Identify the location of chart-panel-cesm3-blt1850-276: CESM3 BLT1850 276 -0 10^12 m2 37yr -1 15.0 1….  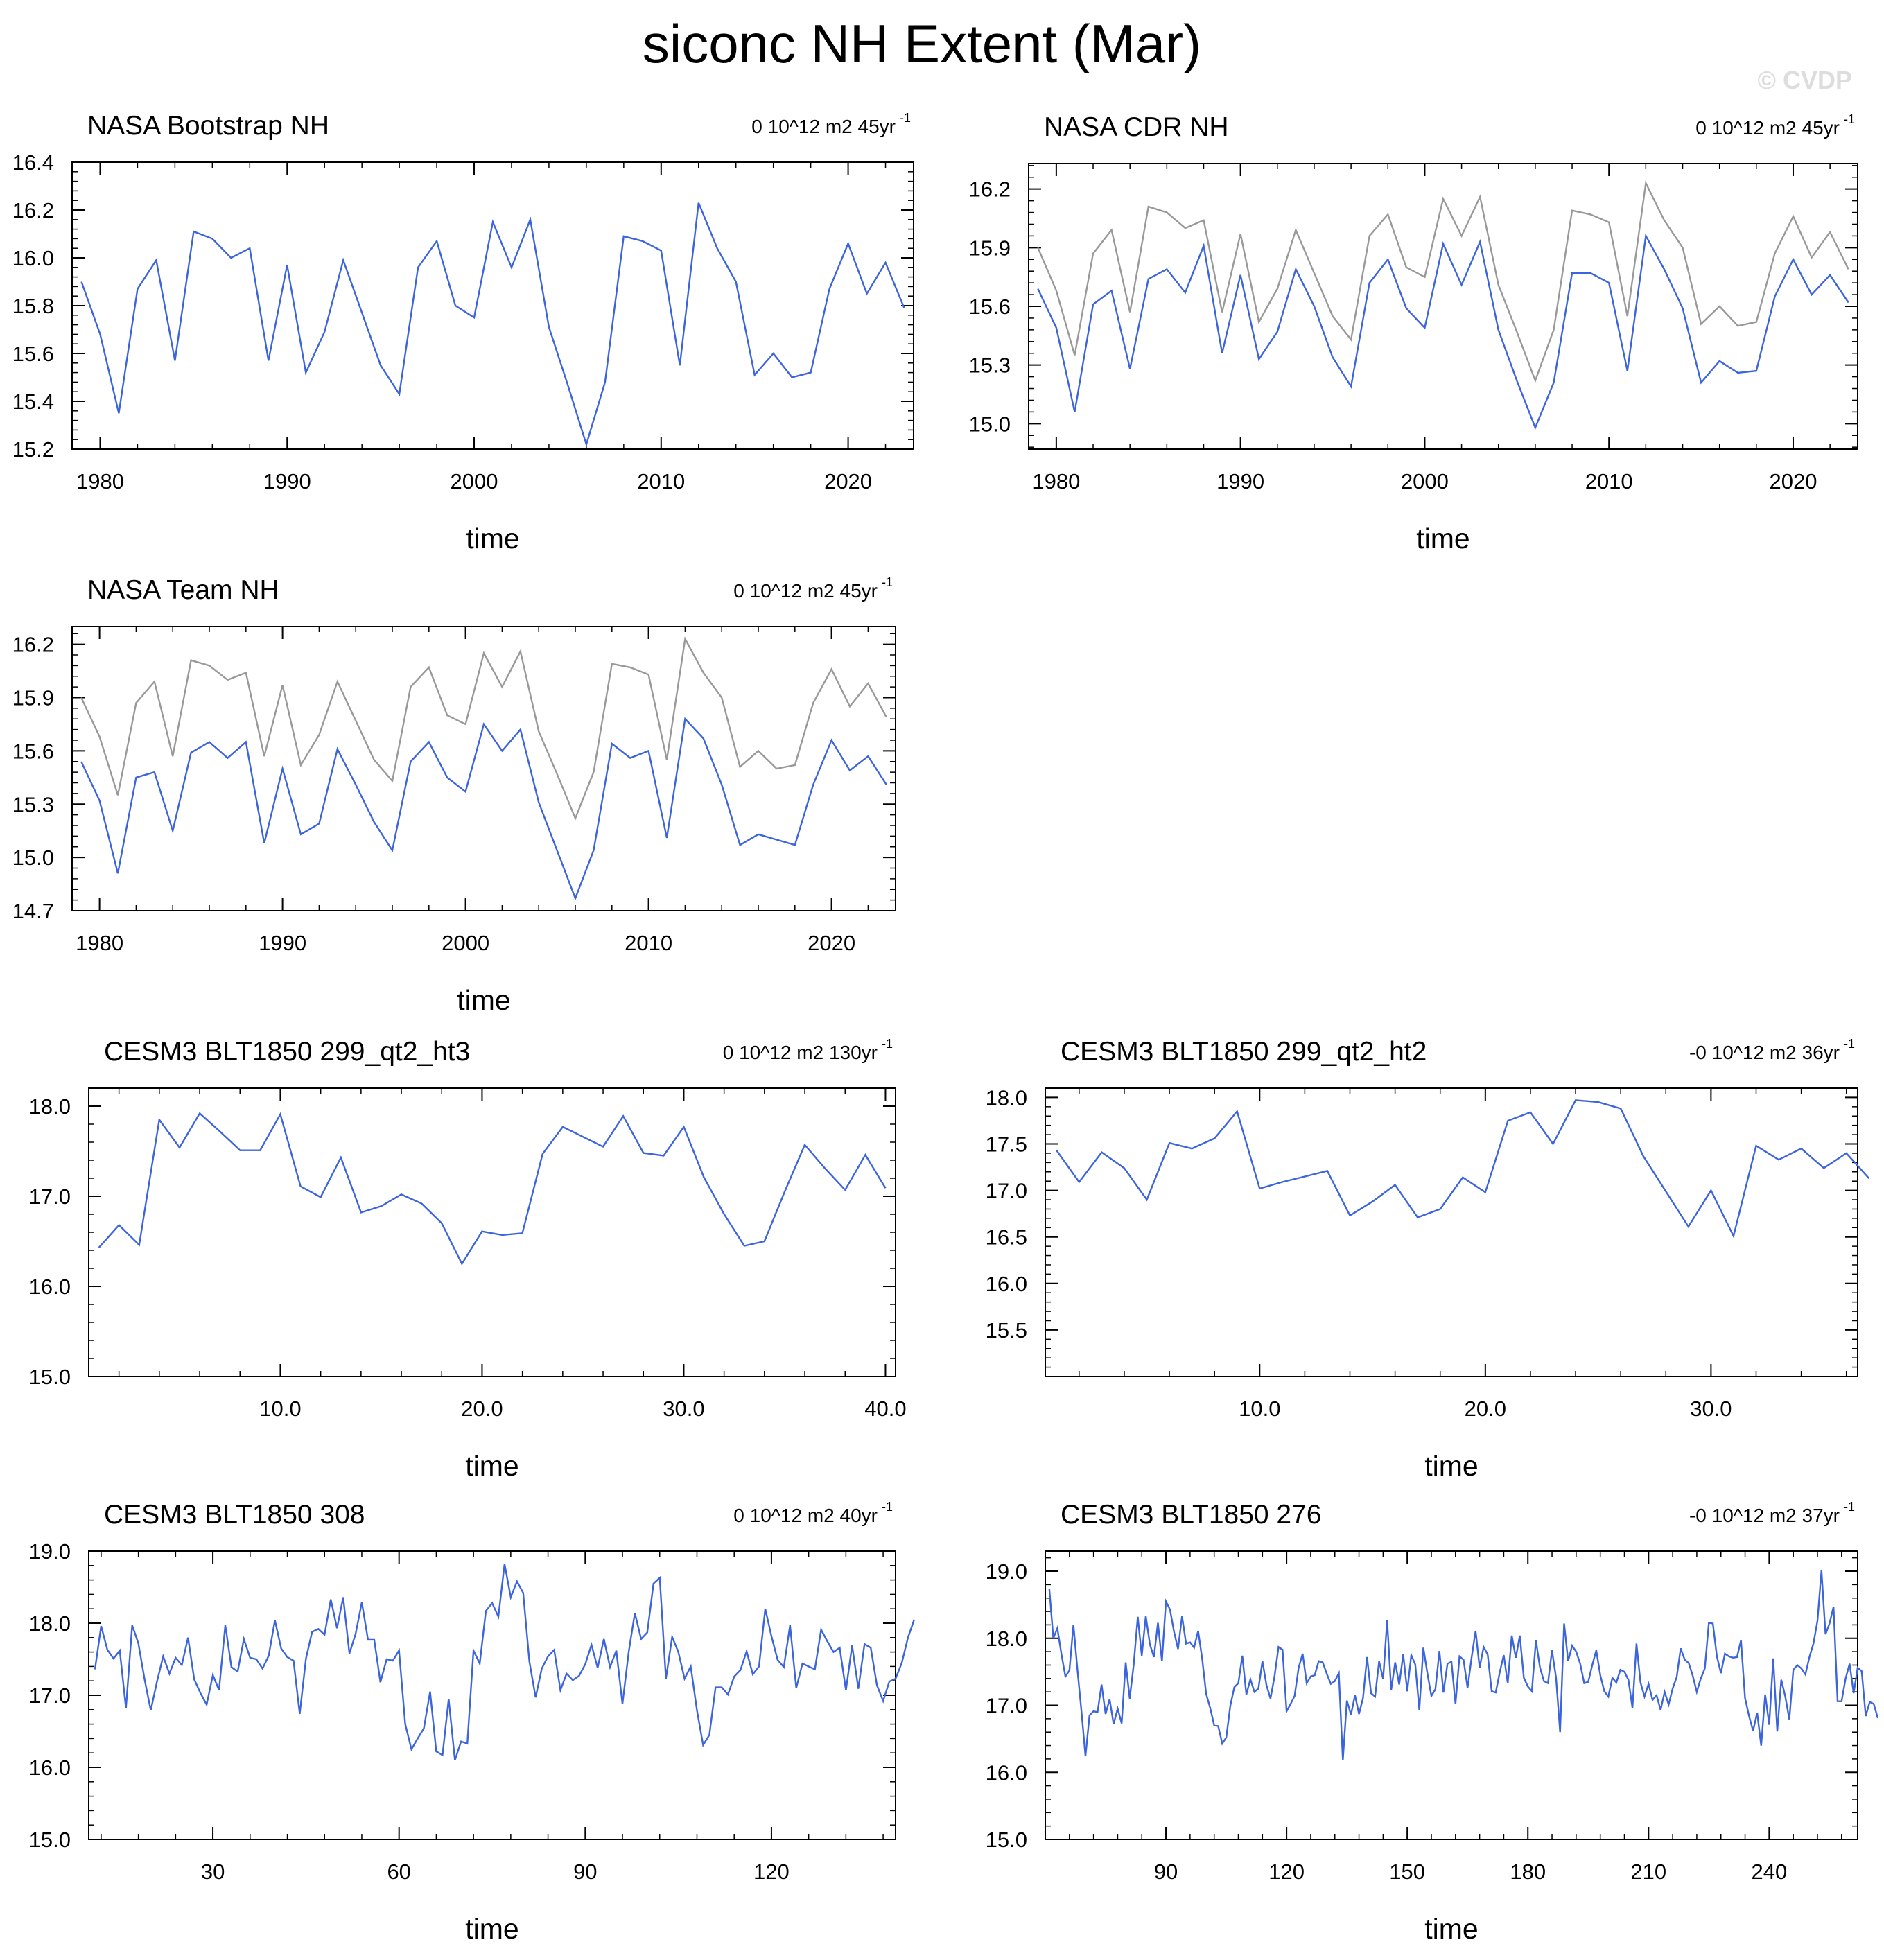
(1432, 1722).